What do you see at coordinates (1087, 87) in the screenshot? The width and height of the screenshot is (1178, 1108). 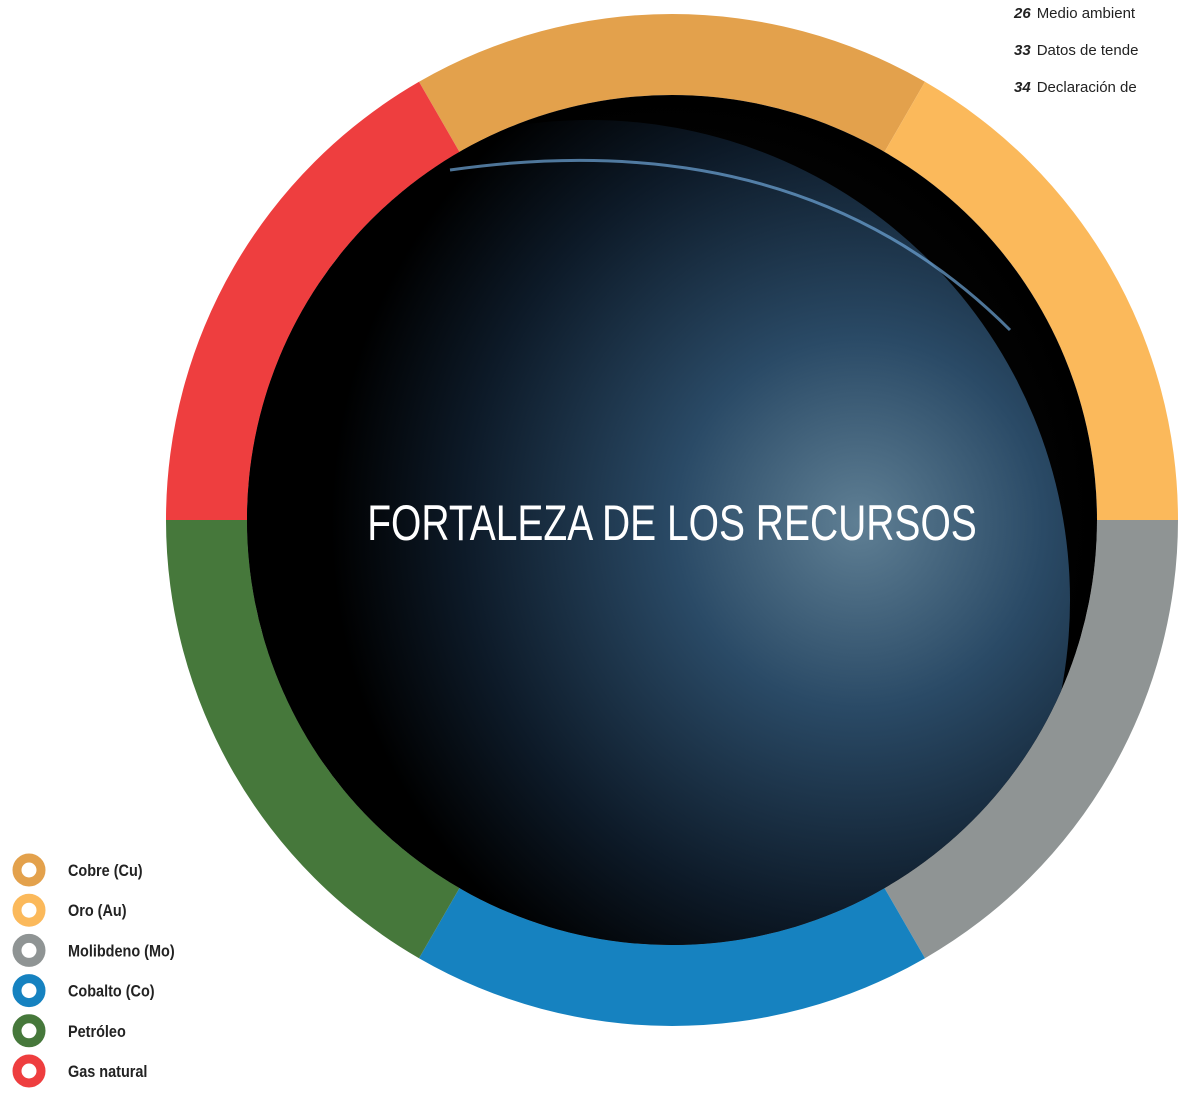 I see `toc-label: Declaración de` at bounding box center [1087, 87].